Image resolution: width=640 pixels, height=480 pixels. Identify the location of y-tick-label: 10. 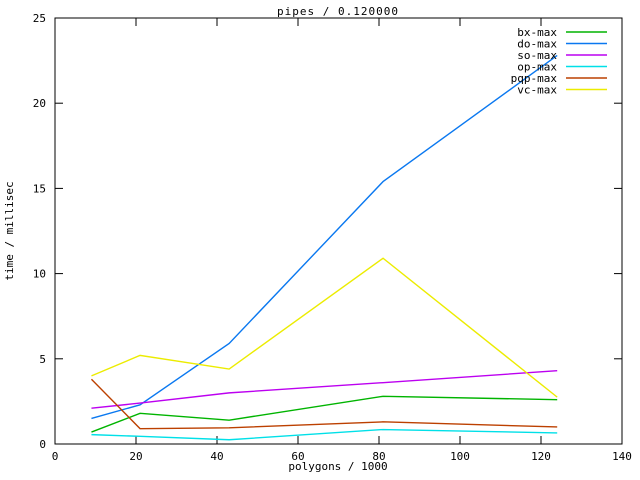
(39, 274).